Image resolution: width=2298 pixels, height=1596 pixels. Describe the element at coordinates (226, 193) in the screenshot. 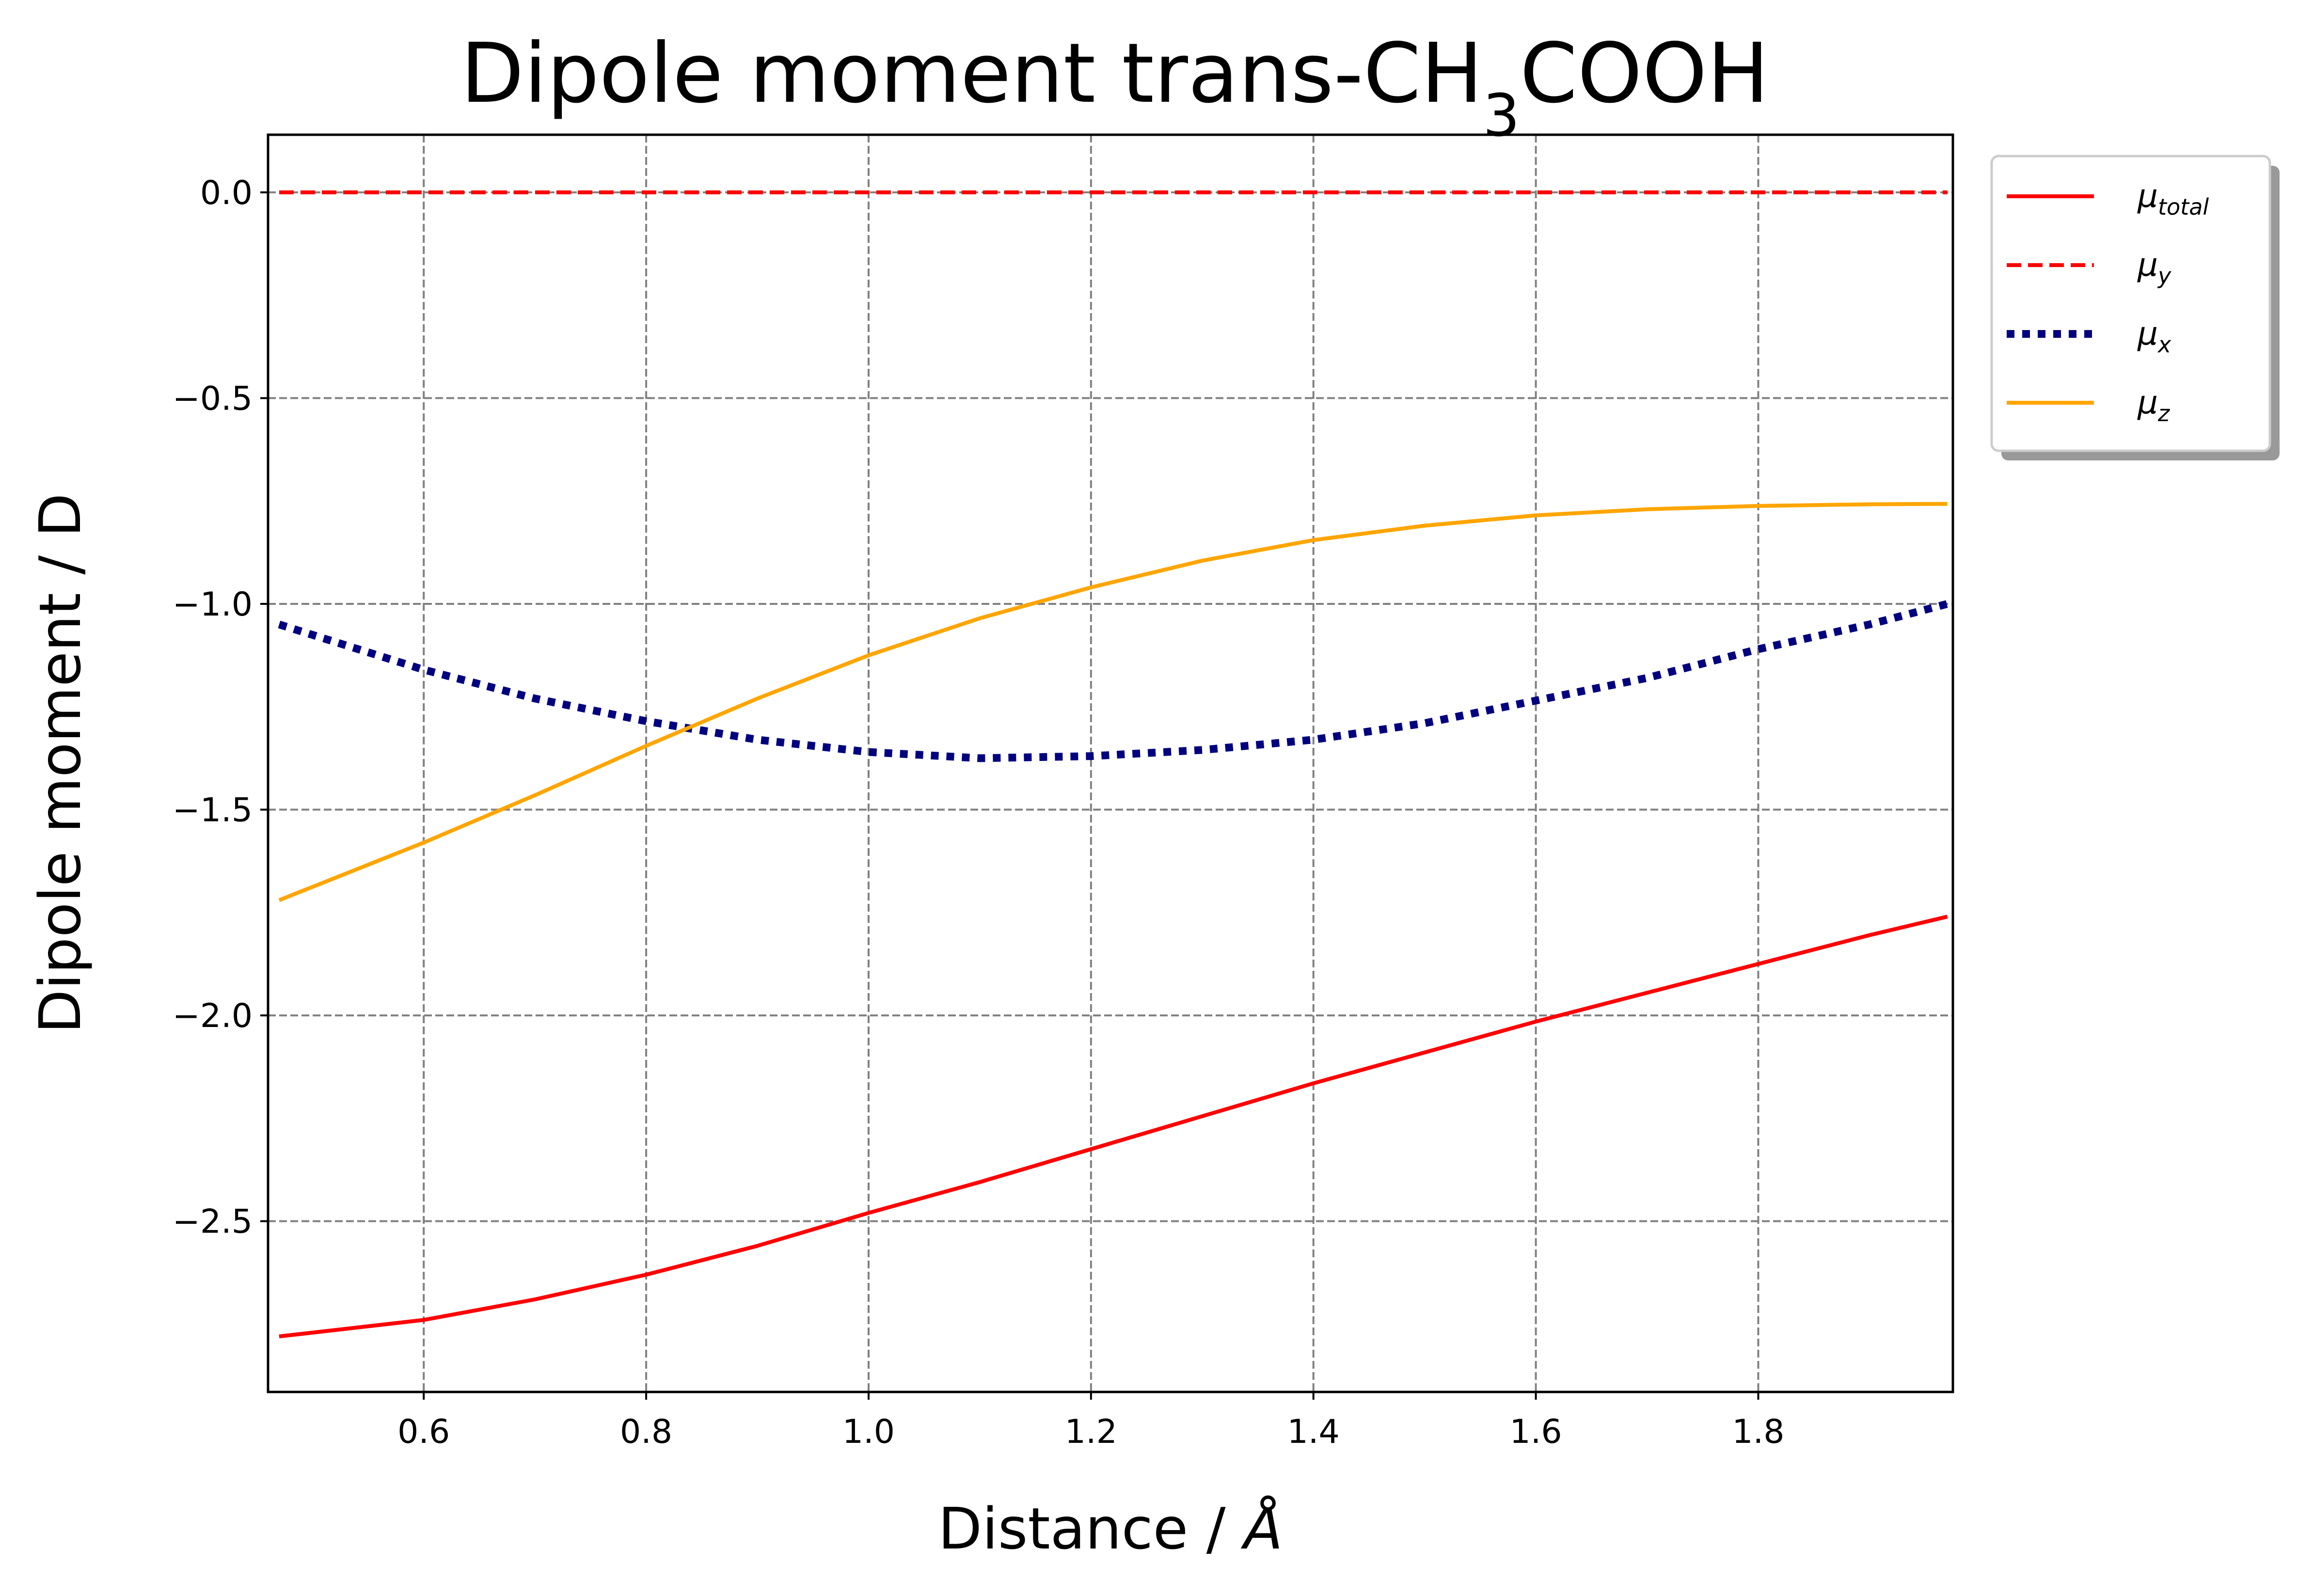

I see `y-tick-label: 0.0` at that location.